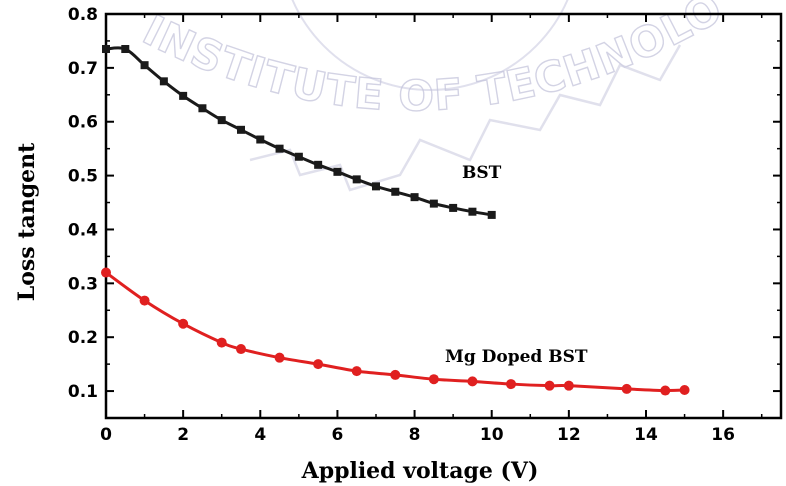 The image size is (786, 486). I want to click on series-label-bst: BST, so click(482, 173).